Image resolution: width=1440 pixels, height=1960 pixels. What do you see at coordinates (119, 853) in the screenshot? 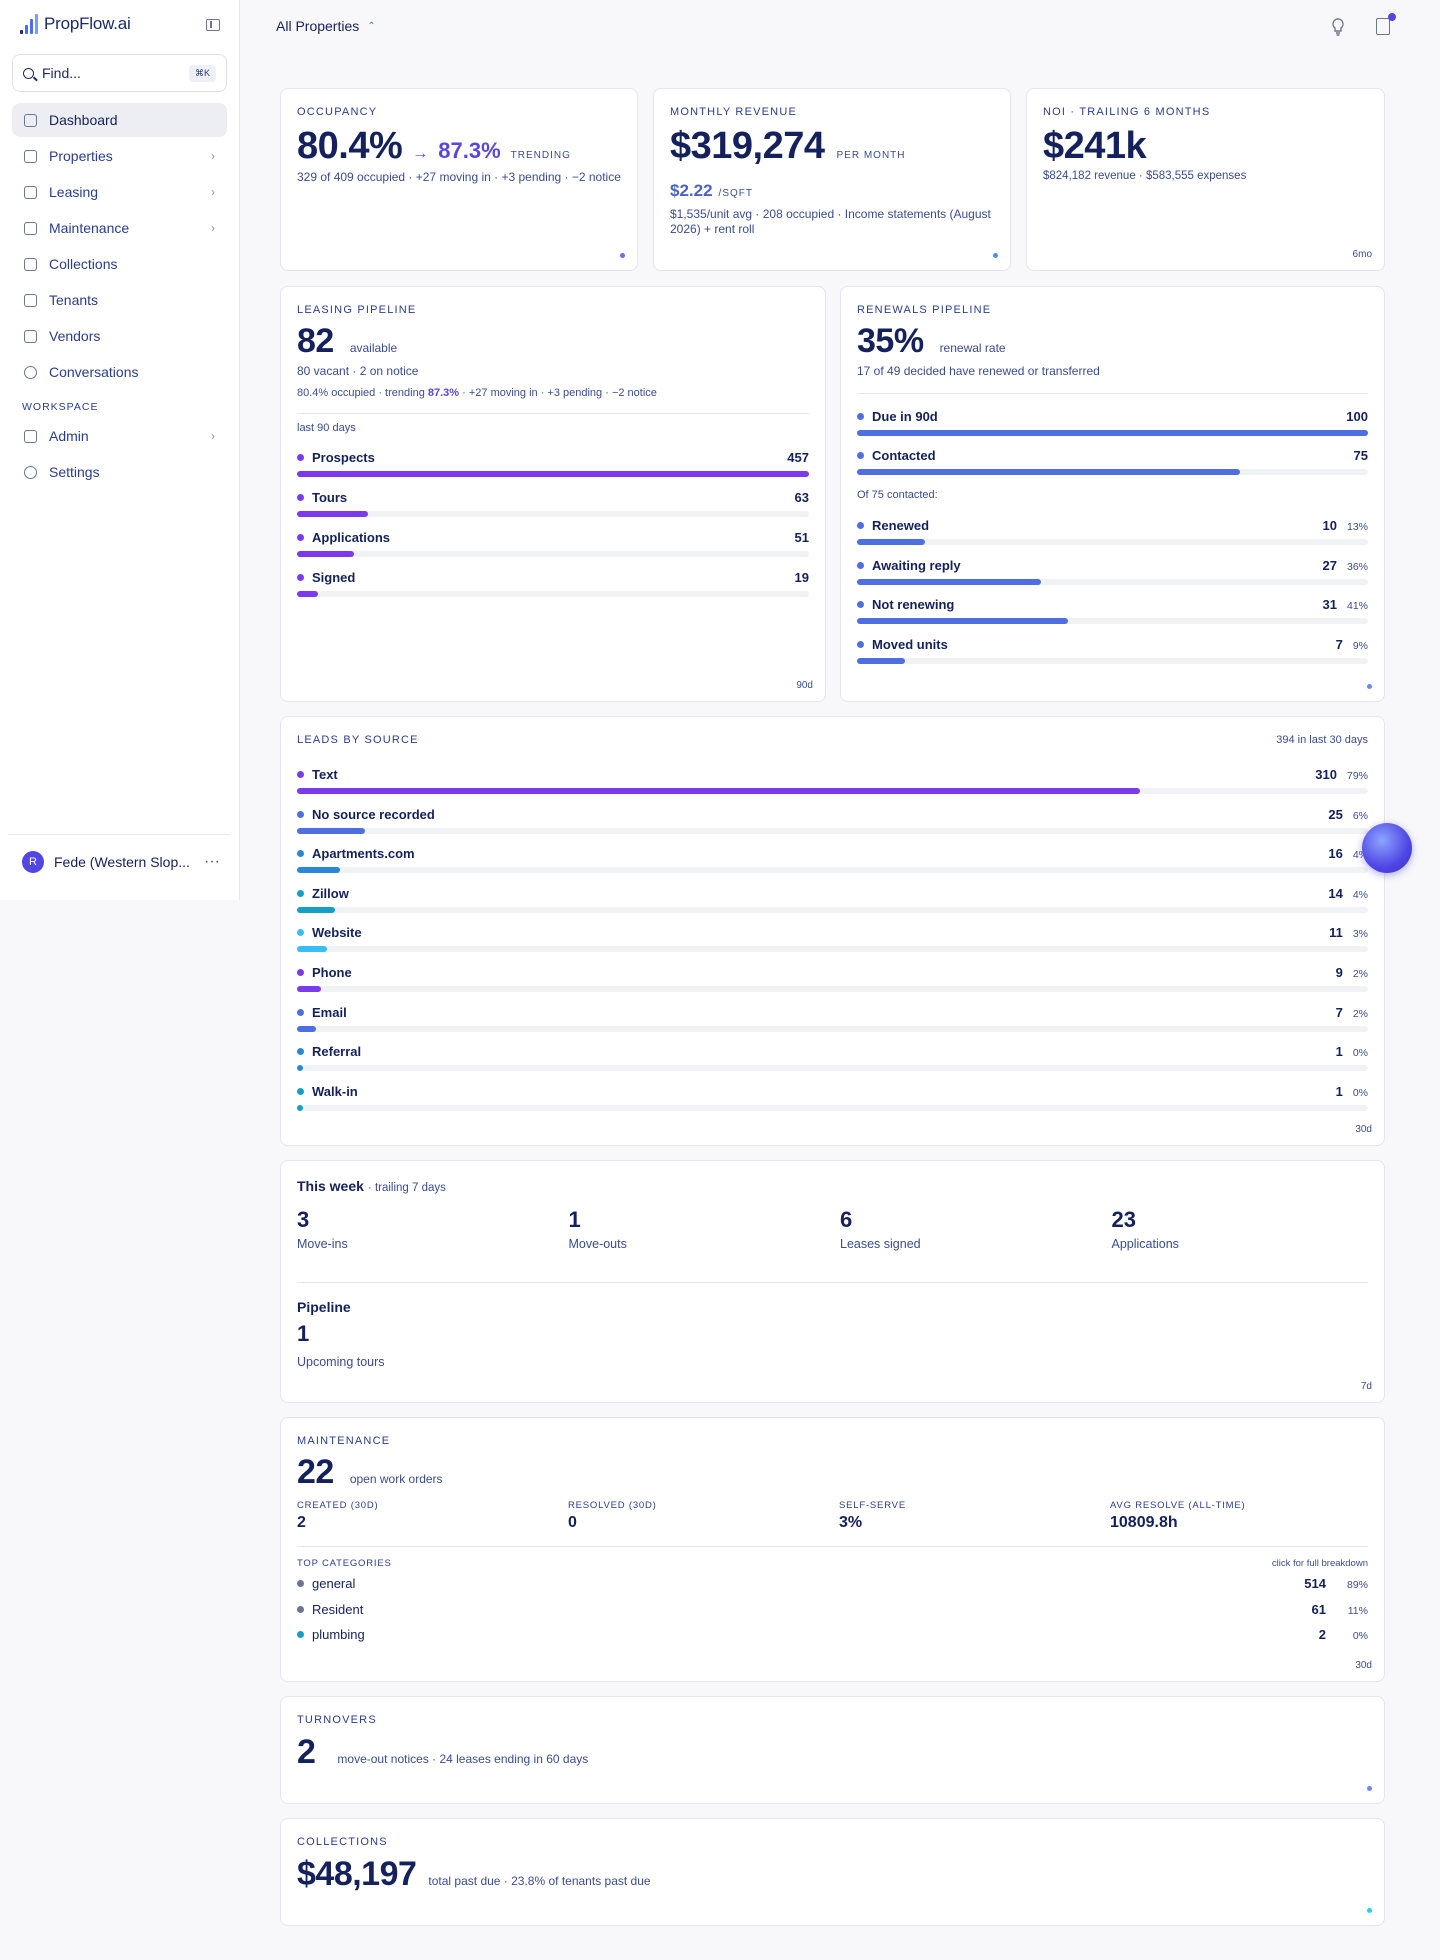
I see `user-menu: R Fede (Western Slop... ···` at bounding box center [119, 853].